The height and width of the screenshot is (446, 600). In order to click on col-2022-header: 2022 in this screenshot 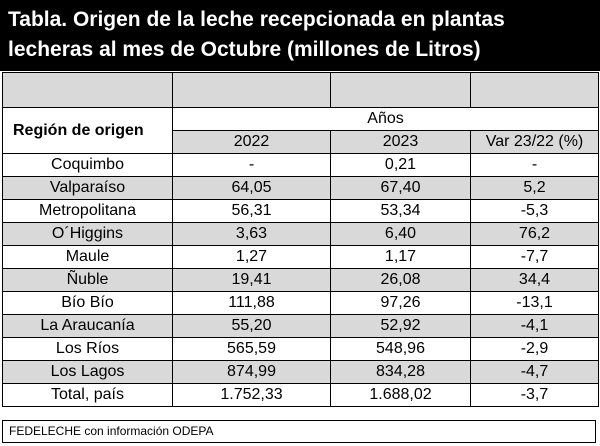, I will do `click(251, 142)`.